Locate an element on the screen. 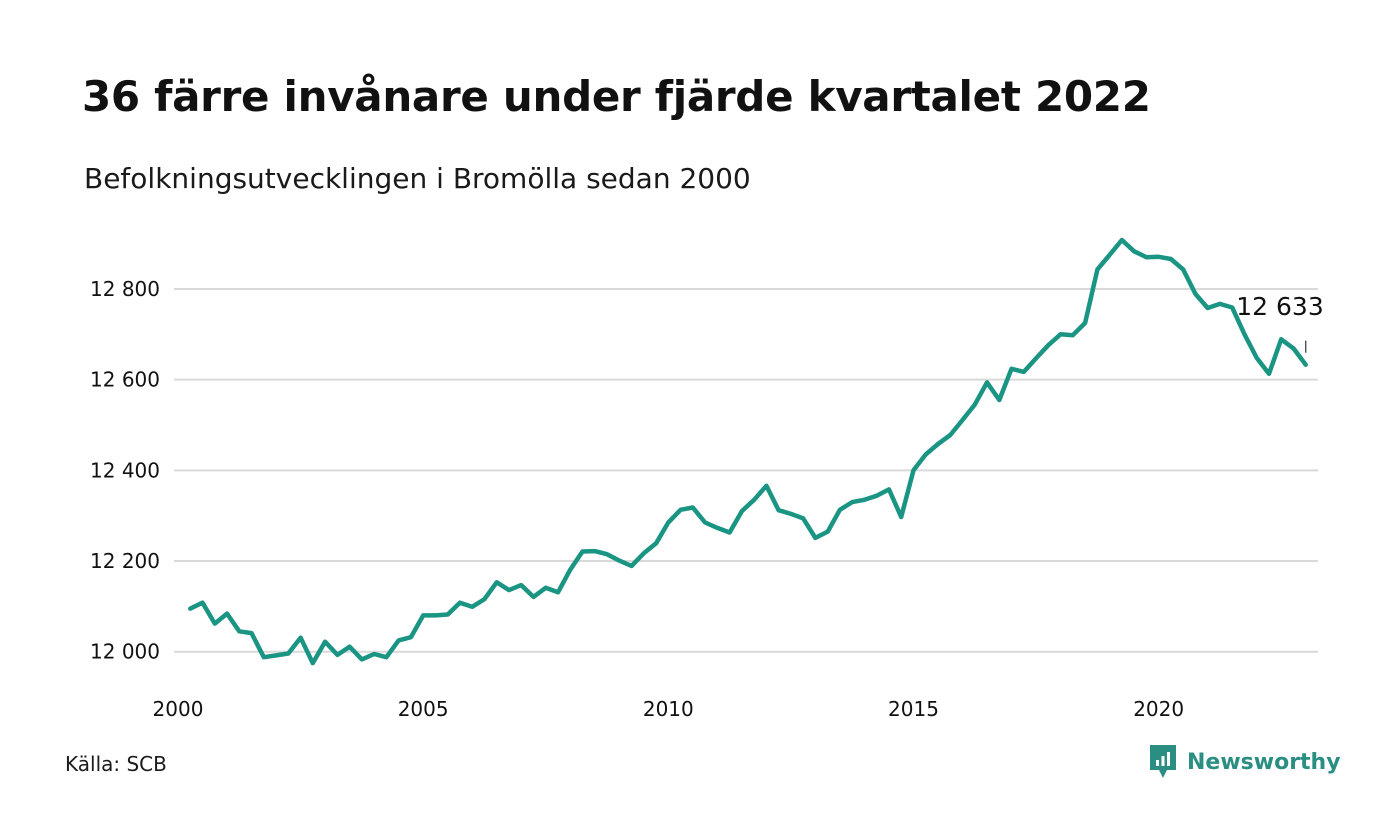 Image resolution: width=1400 pixels, height=840 pixels. newsworthy-logo-icon is located at coordinates (1163, 761).